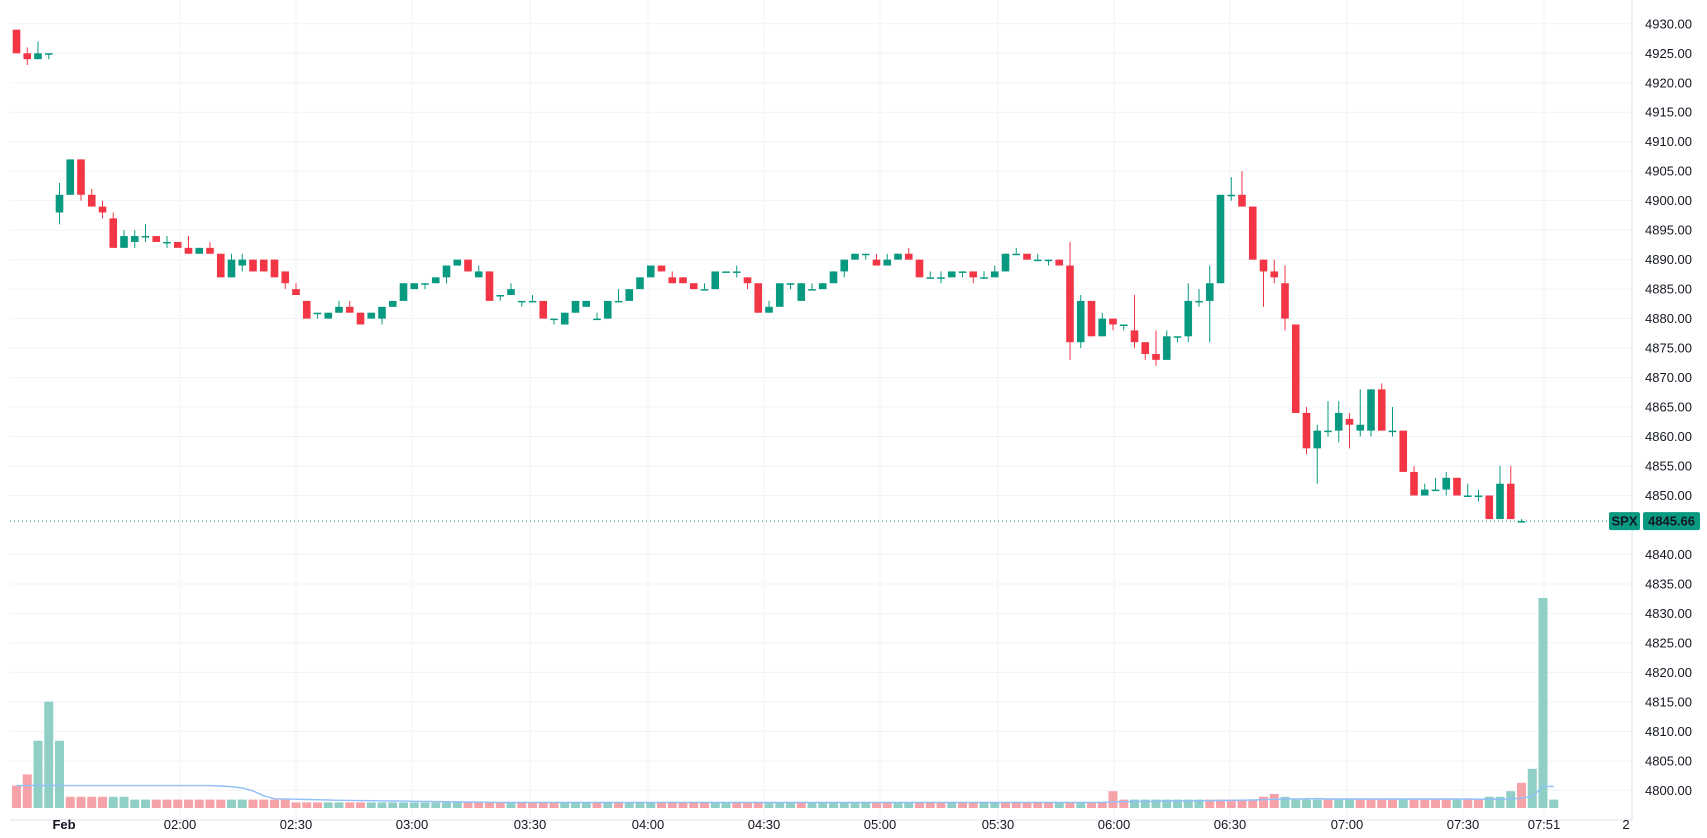 This screenshot has height=838, width=1707. What do you see at coordinates (1668, 230) in the screenshot?
I see `price-tick-label: 4895.00` at bounding box center [1668, 230].